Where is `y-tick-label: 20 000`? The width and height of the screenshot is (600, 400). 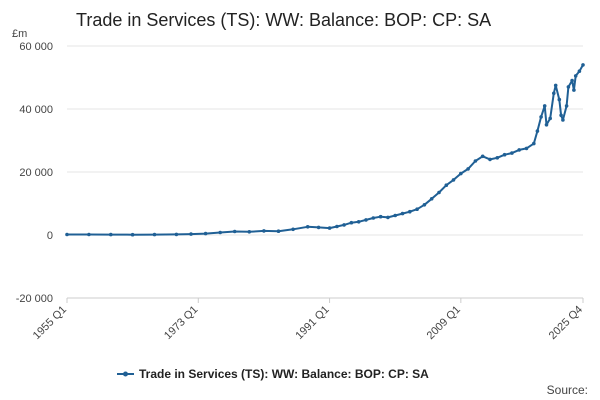 y-tick-label: 20 000 is located at coordinates (36, 173).